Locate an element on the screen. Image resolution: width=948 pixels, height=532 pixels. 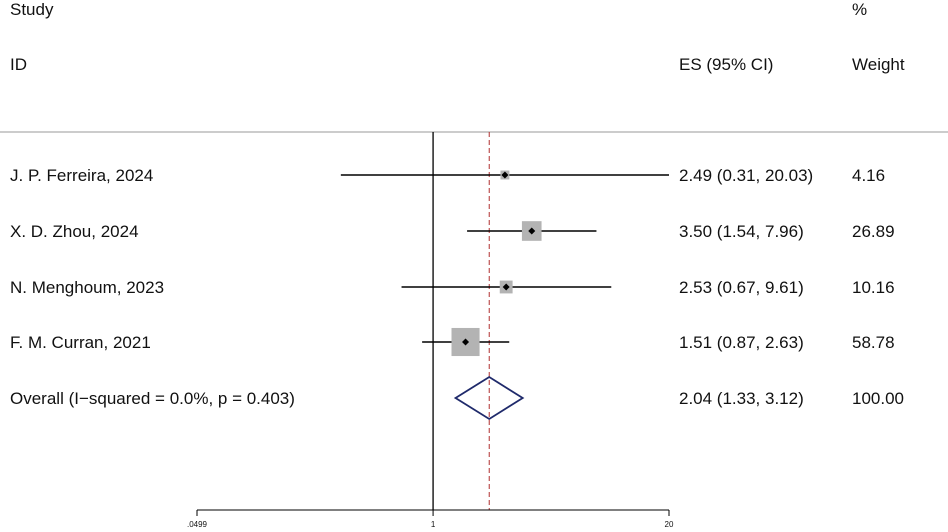
weight-ferreira: 4.16 is located at coordinates (869, 175).